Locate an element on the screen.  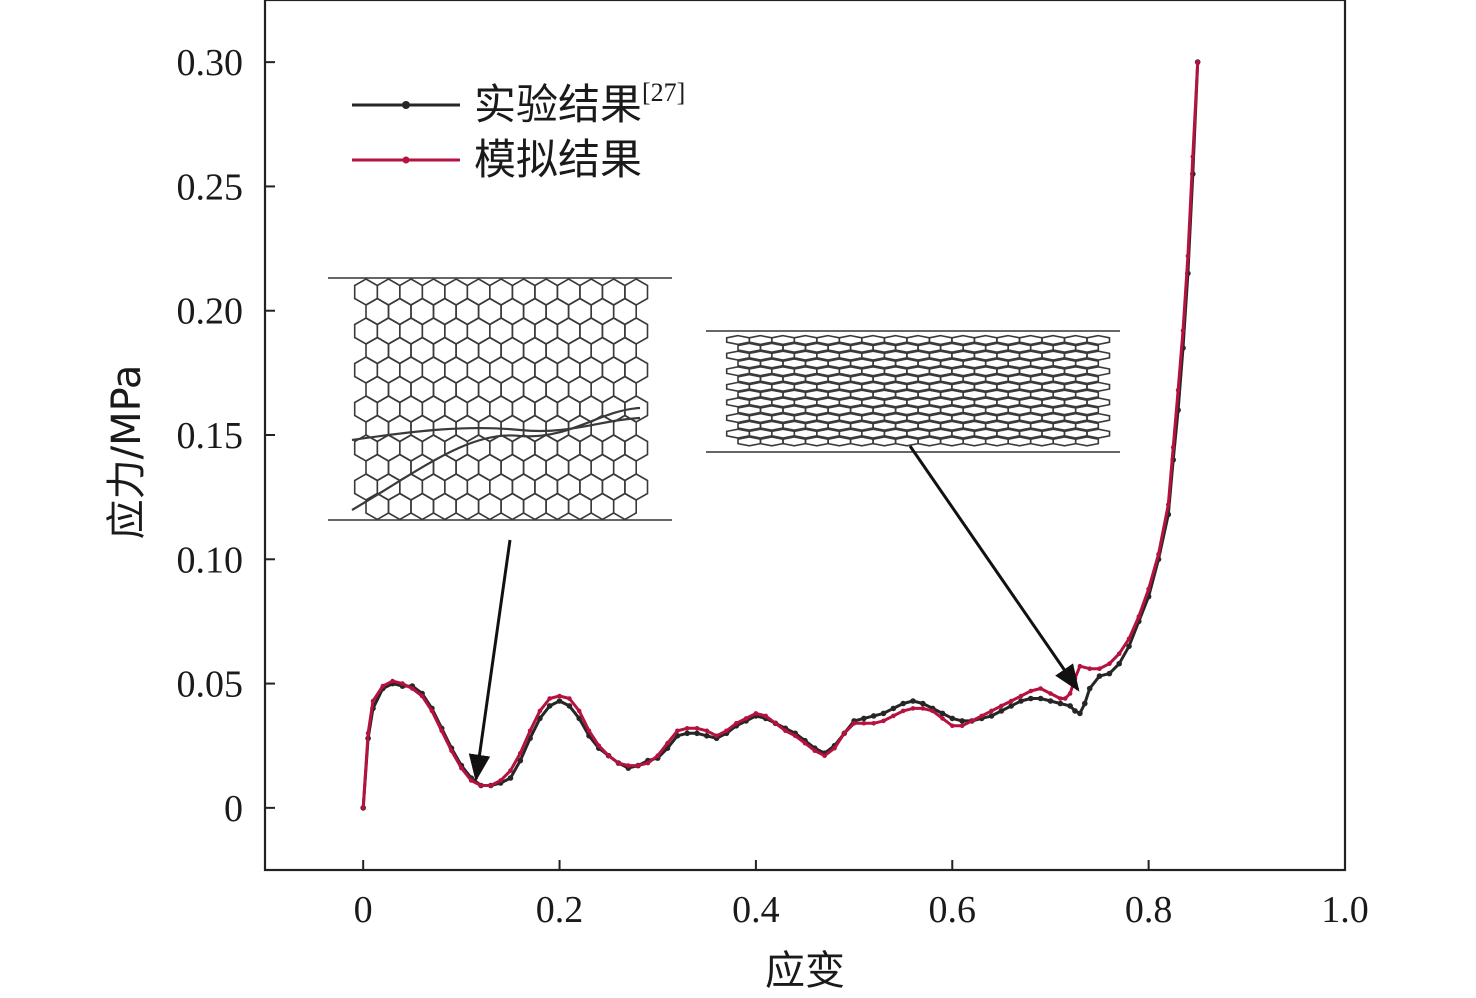
inset-honeycomb-initial is located at coordinates (500, 399).